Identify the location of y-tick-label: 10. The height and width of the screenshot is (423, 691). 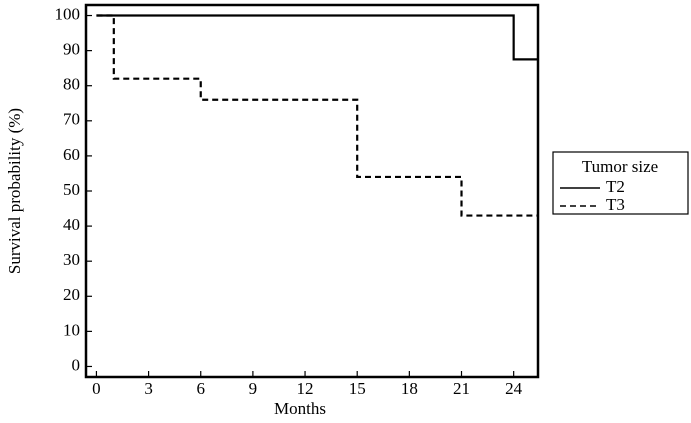
(71, 329).